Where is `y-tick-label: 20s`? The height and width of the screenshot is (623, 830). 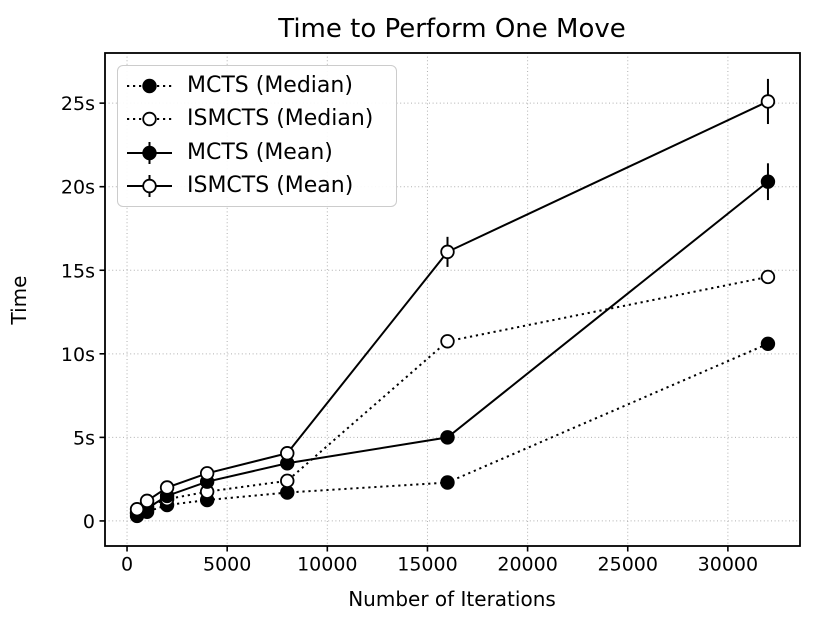
y-tick-label: 20s is located at coordinates (78, 188).